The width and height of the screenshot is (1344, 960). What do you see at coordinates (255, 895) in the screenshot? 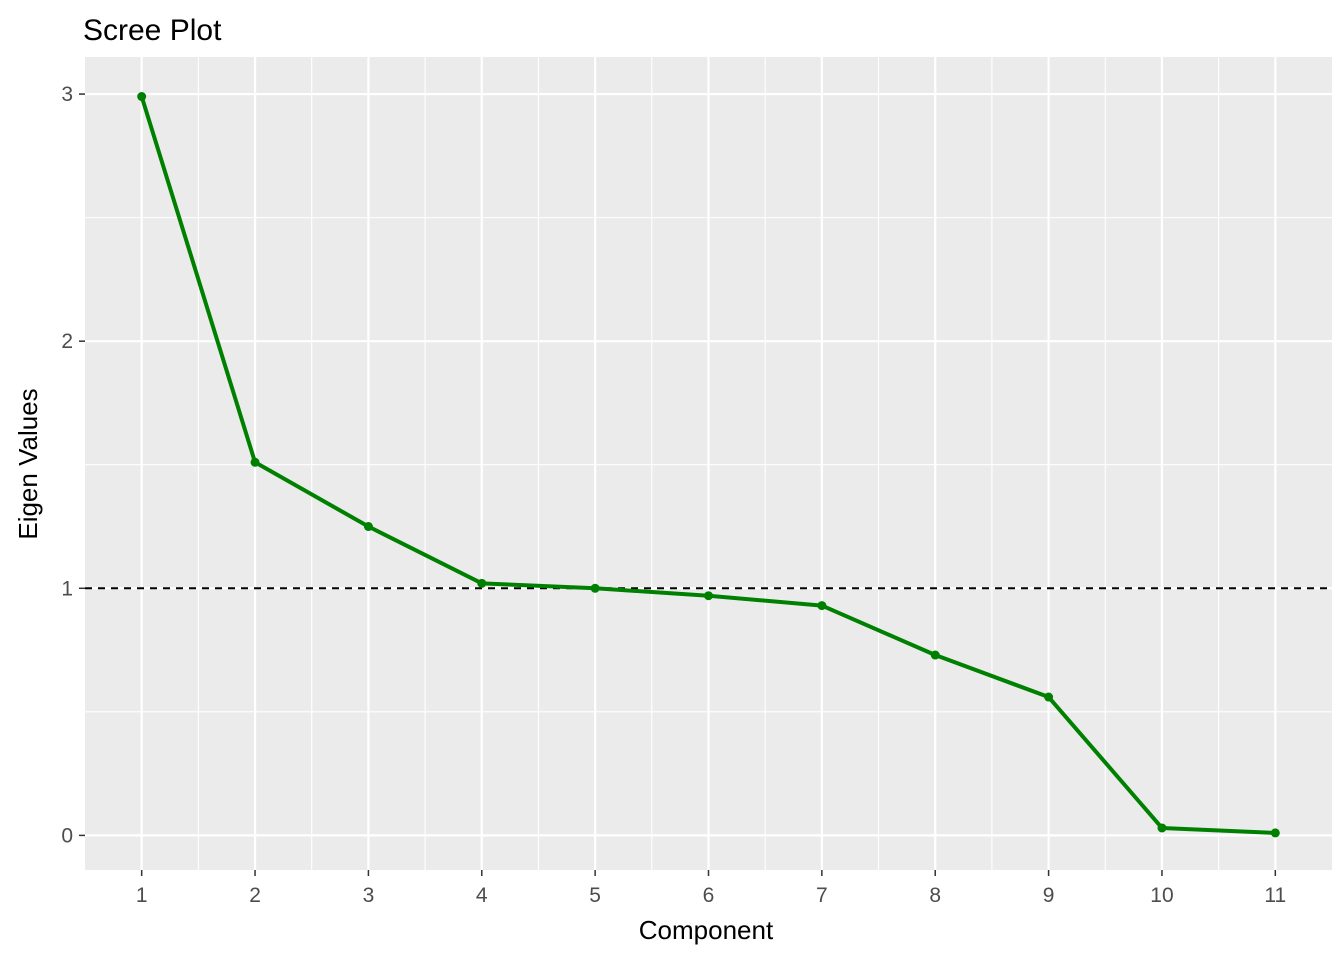
I see `x-tick-label: 2` at bounding box center [255, 895].